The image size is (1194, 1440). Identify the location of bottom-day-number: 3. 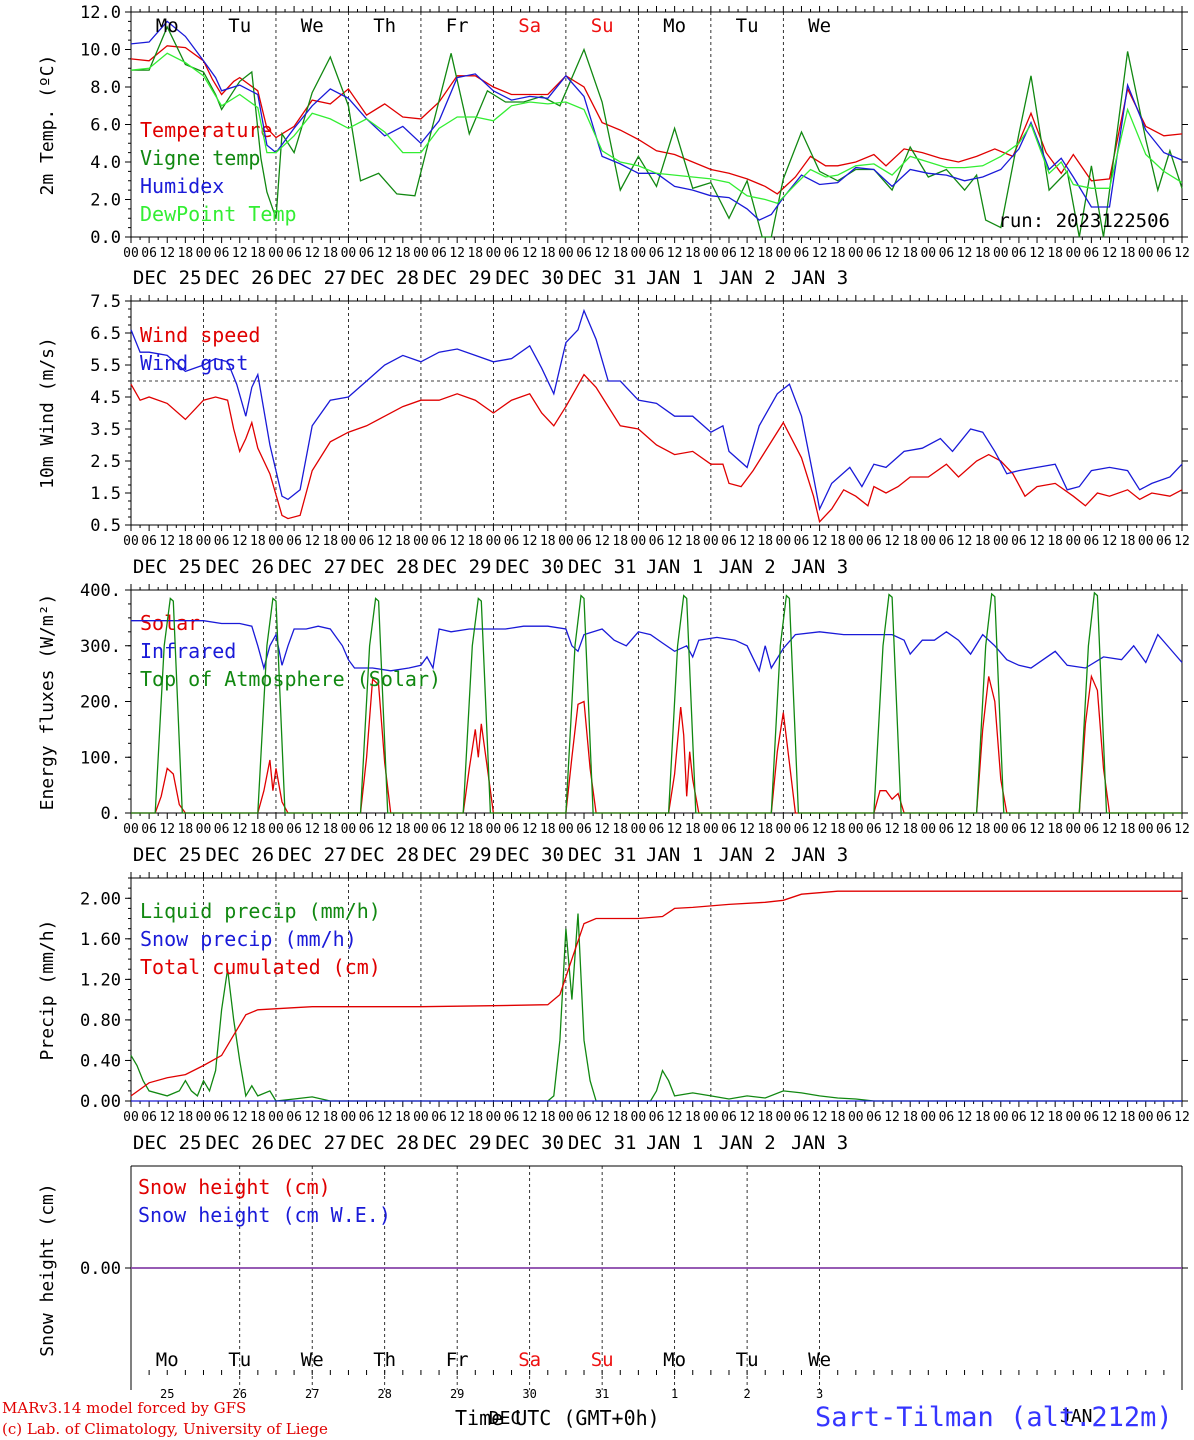
(819, 1394).